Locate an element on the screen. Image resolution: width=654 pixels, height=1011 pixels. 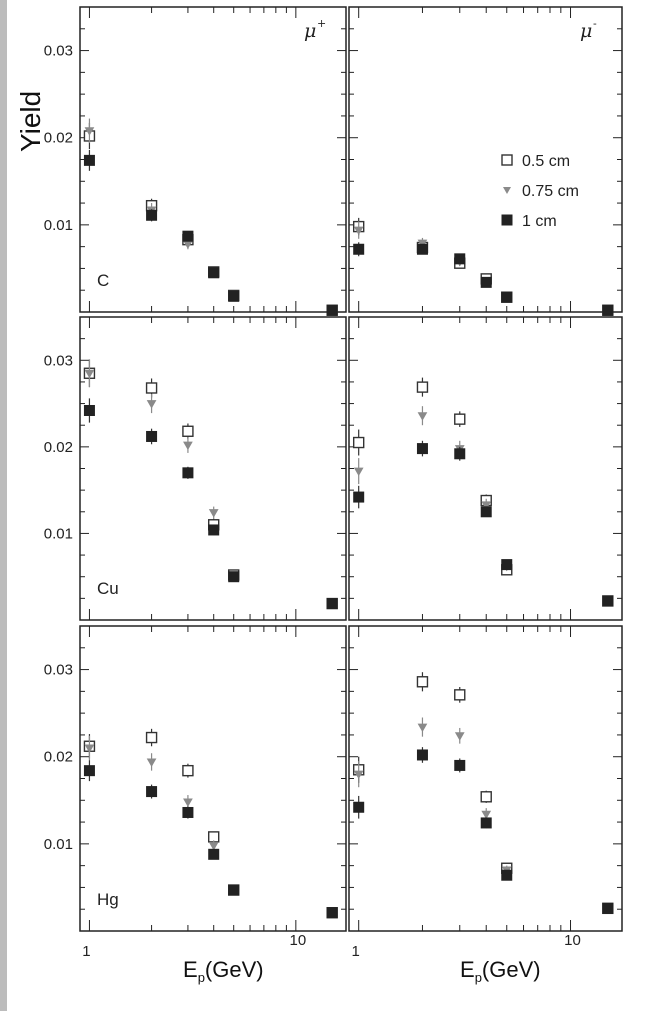
muon-charge: - is located at coordinates (595, 23).